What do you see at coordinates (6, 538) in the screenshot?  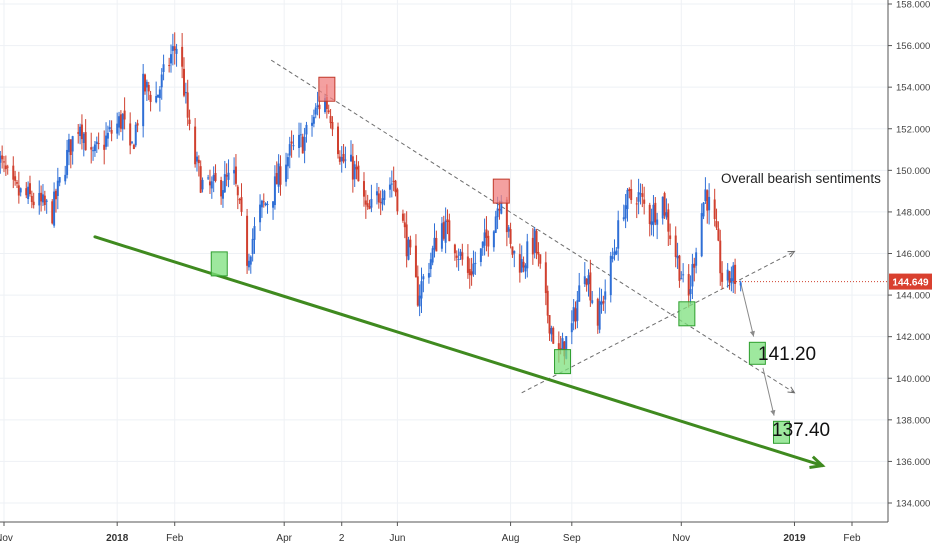 I see `x-tick-label: Nov` at bounding box center [6, 538].